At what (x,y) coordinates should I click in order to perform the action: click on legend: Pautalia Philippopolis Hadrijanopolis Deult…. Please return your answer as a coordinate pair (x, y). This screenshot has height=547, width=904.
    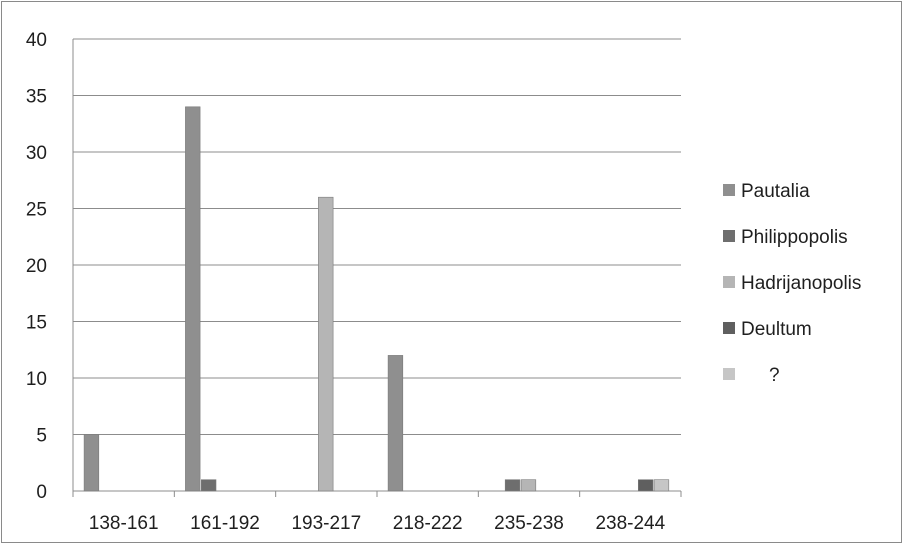
    Looking at the image, I should click on (792, 283).